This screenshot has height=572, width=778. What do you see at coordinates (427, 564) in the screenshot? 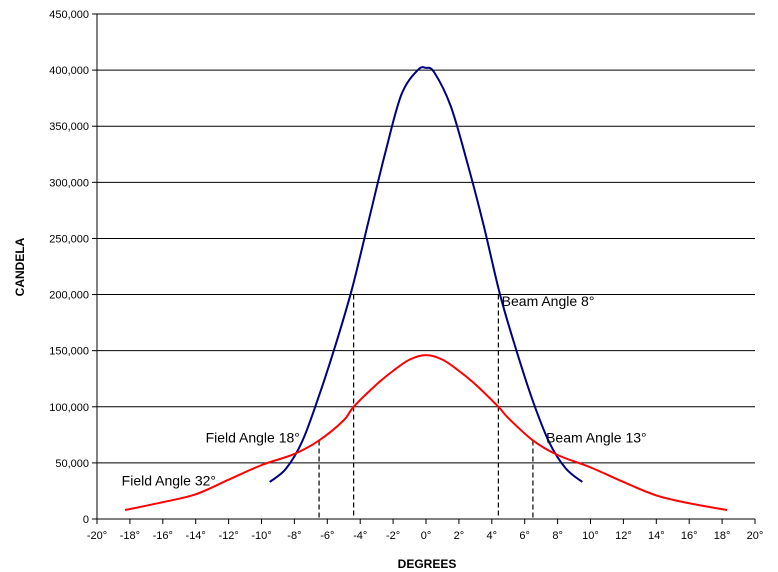
I see `x-axis-title: DEGREES` at bounding box center [427, 564].